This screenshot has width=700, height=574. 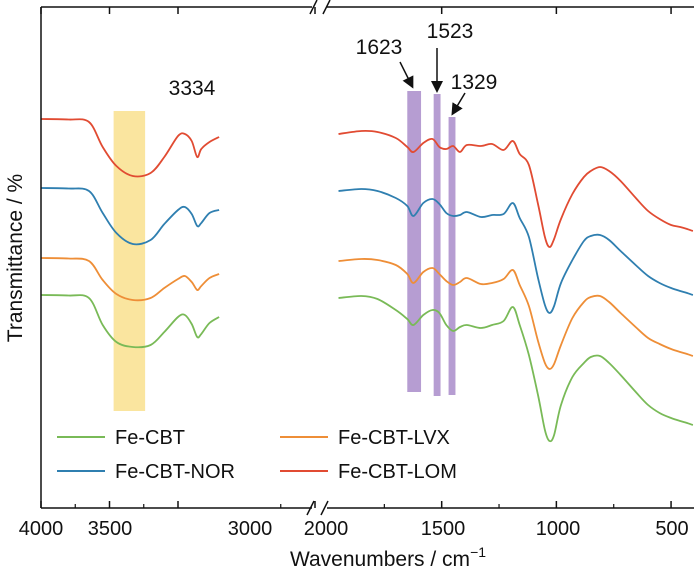 I want to click on axis-break-bottom, so click(x=317, y=508).